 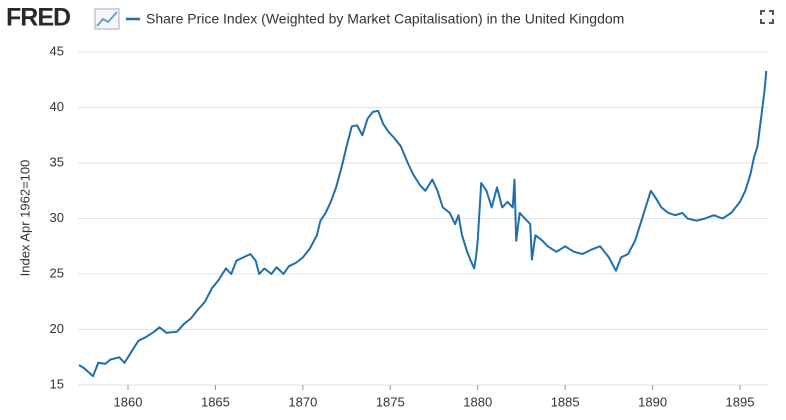 What do you see at coordinates (57, 50) in the screenshot?
I see `y-tick-label: 45` at bounding box center [57, 50].